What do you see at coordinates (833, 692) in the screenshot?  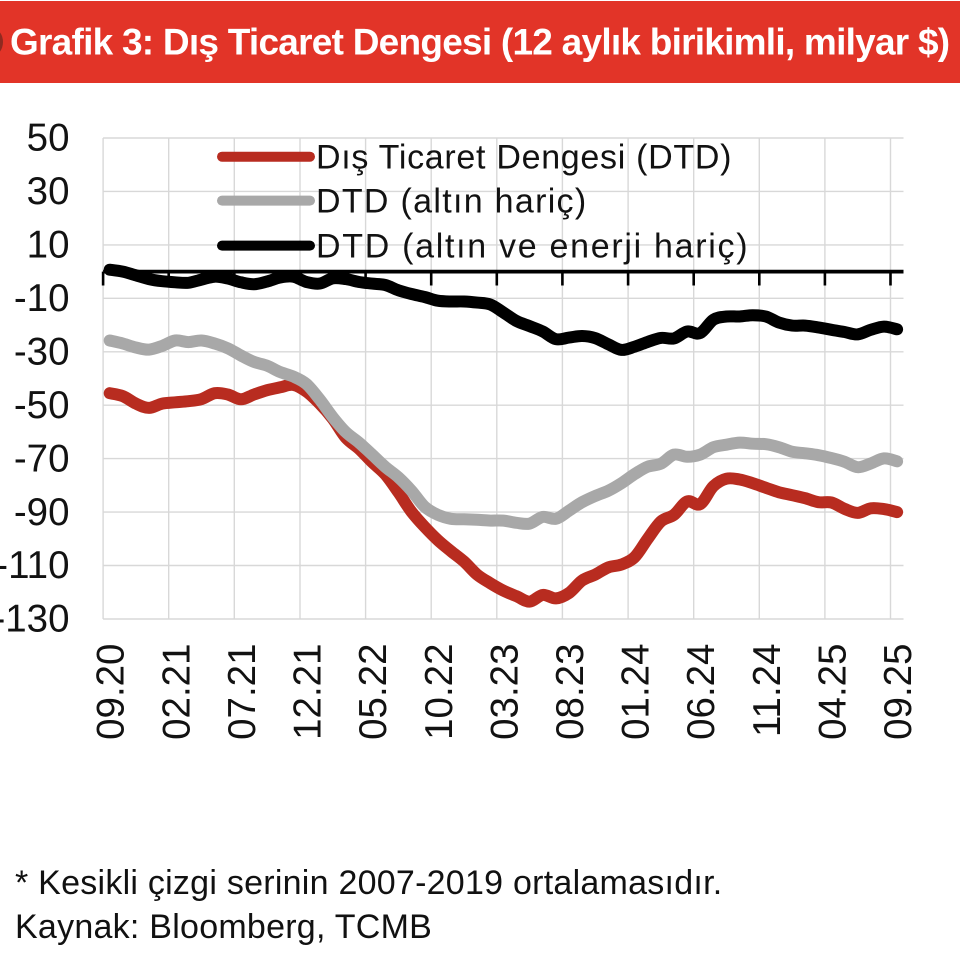 I see `svg-text: 04.25` at bounding box center [833, 692].